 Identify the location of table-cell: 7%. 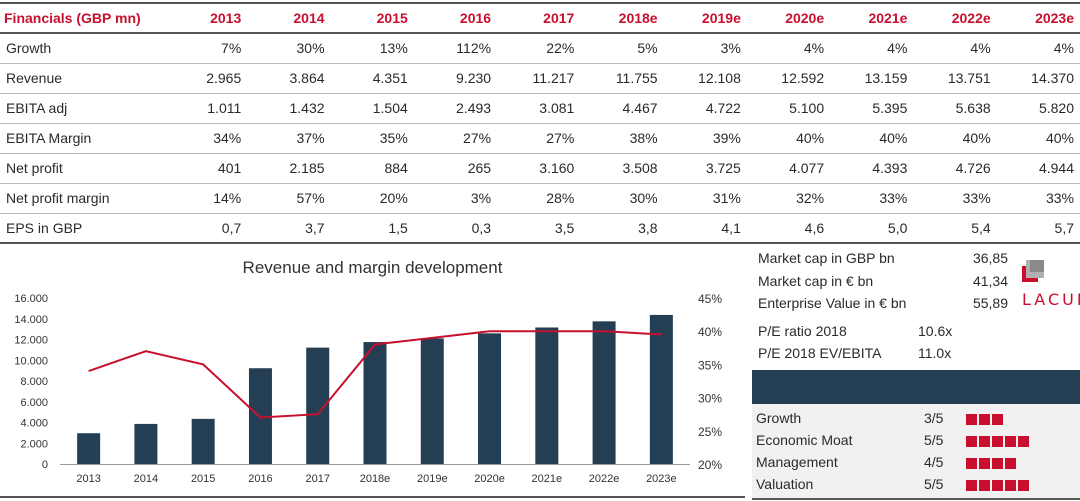
(206, 48).